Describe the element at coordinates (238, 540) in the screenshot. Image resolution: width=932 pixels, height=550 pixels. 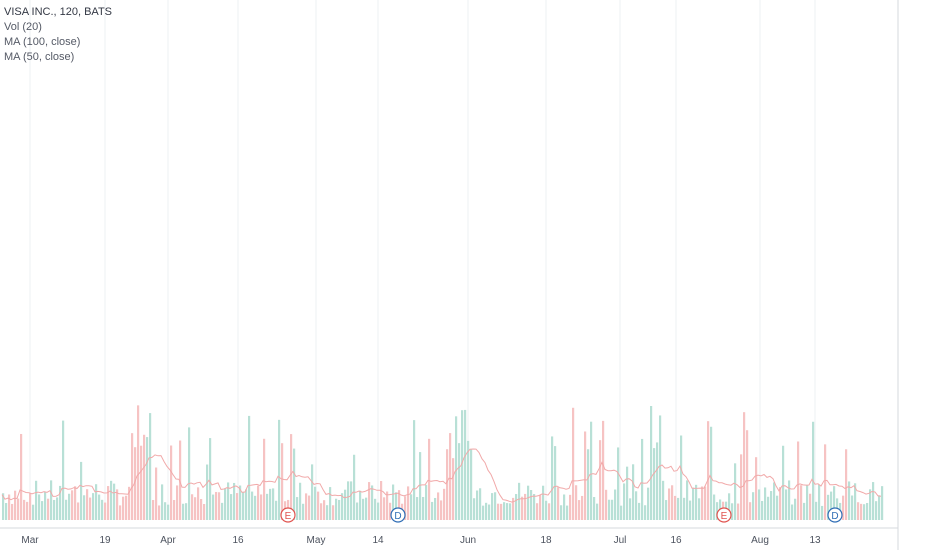
I see `time-tick-label: 16` at that location.